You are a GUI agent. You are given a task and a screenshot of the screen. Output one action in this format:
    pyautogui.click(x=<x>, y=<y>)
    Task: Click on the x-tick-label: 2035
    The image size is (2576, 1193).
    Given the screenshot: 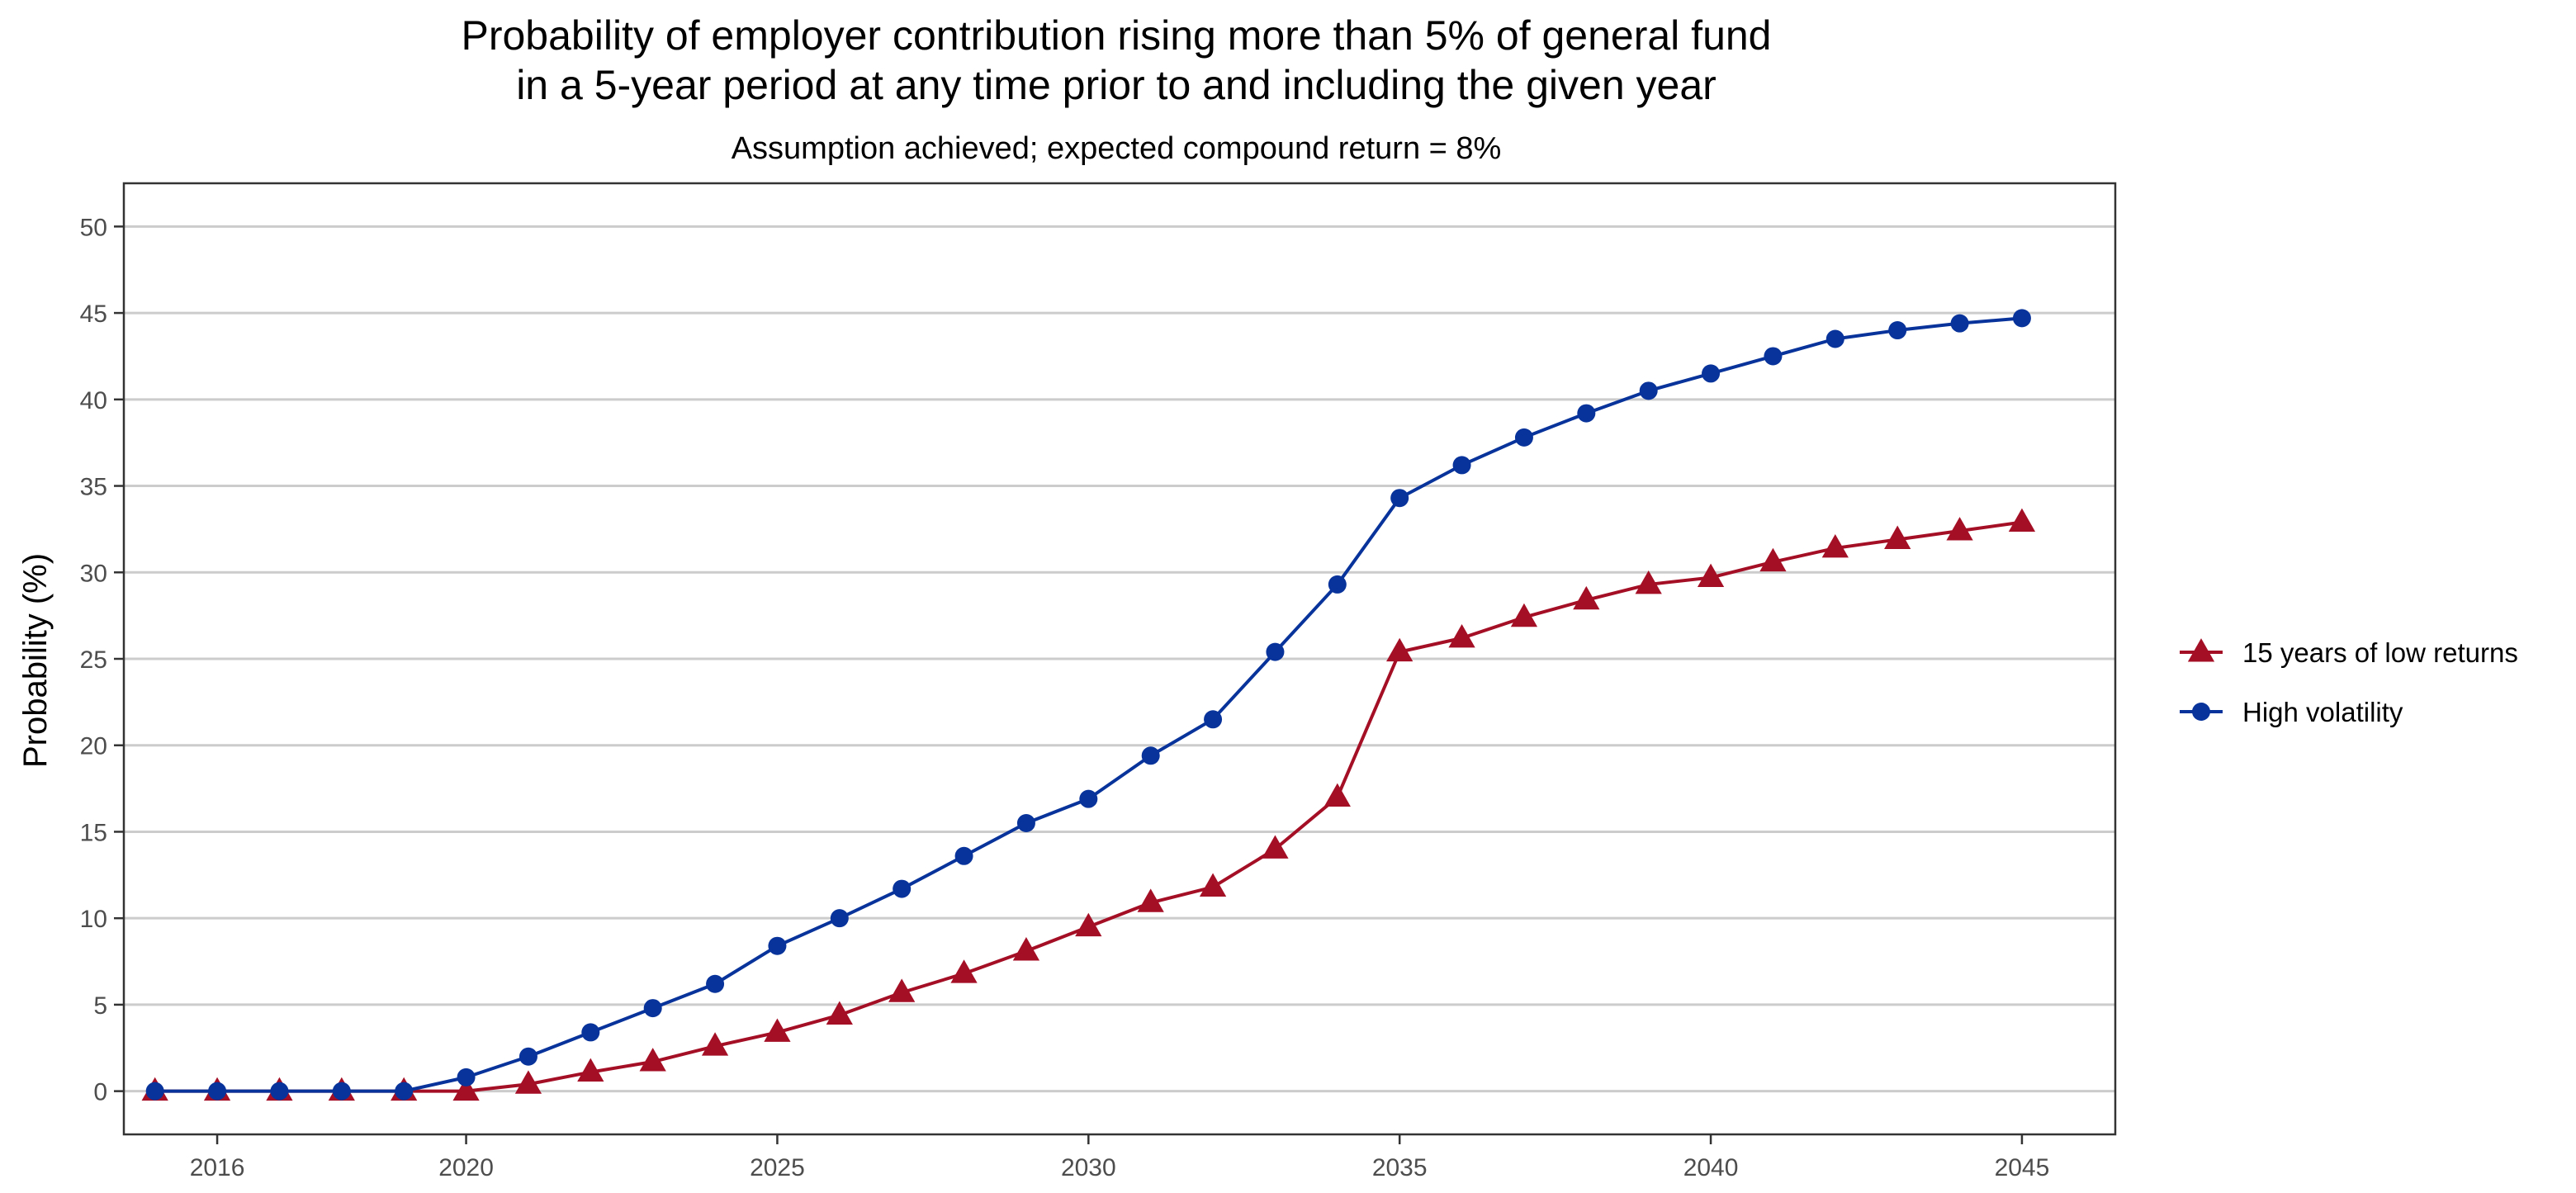 What is the action you would take?
    pyautogui.click(x=1400, y=1168)
    